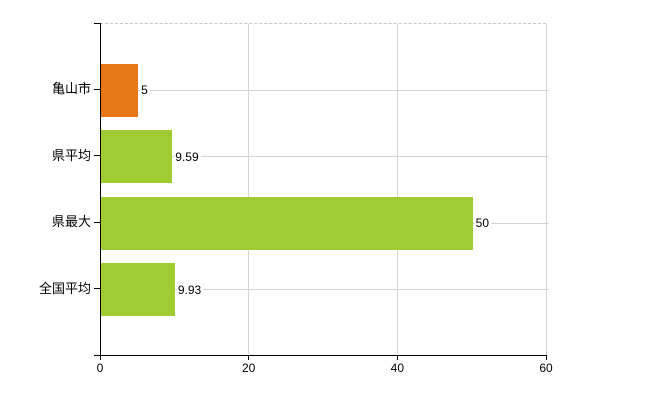 The width and height of the screenshot is (650, 400). Describe the element at coordinates (190, 289) in the screenshot. I see `bar-value-label: 9.93` at that location.